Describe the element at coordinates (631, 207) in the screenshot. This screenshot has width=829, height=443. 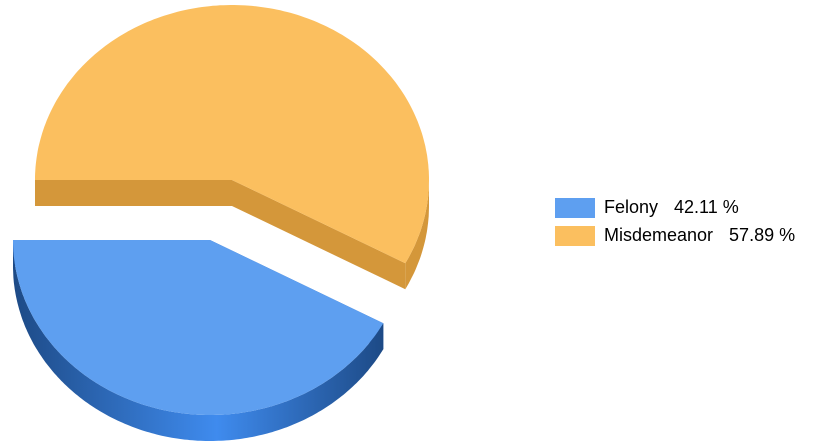
I see `legend-label: Felony` at that location.